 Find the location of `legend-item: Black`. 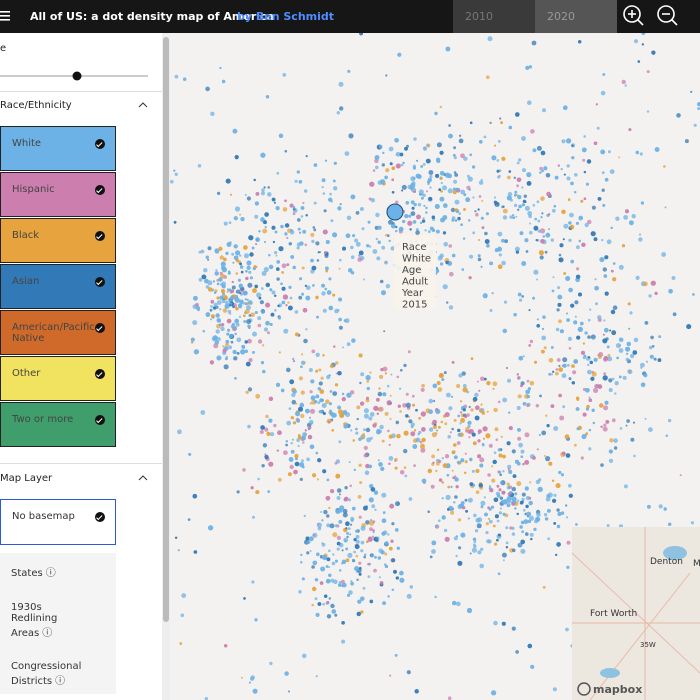

legend-item: Black is located at coordinates (58, 240).